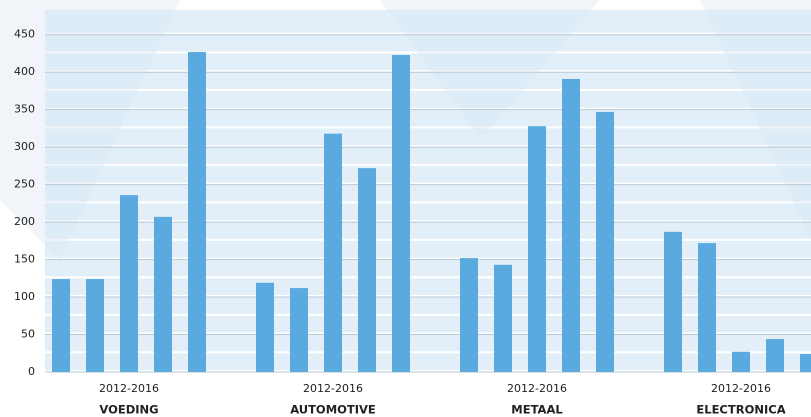 This screenshot has height=417, width=811. Describe the element at coordinates (24, 259) in the screenshot. I see `y-tick-label: 150` at that location.